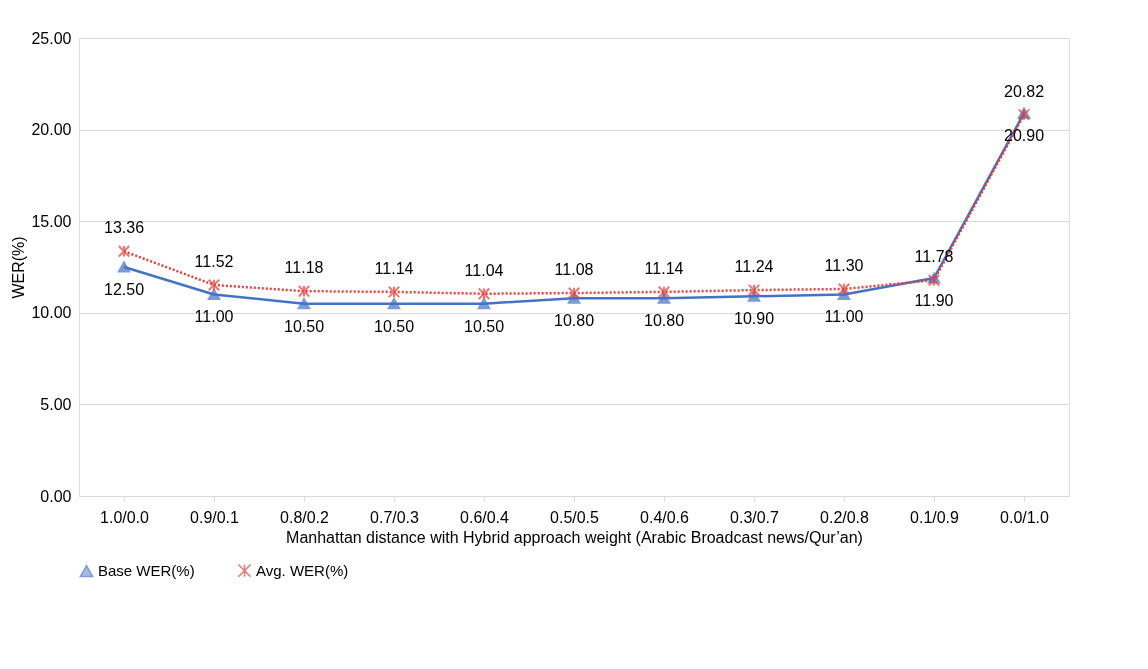  I want to click on data-label: 10.90, so click(754, 319).